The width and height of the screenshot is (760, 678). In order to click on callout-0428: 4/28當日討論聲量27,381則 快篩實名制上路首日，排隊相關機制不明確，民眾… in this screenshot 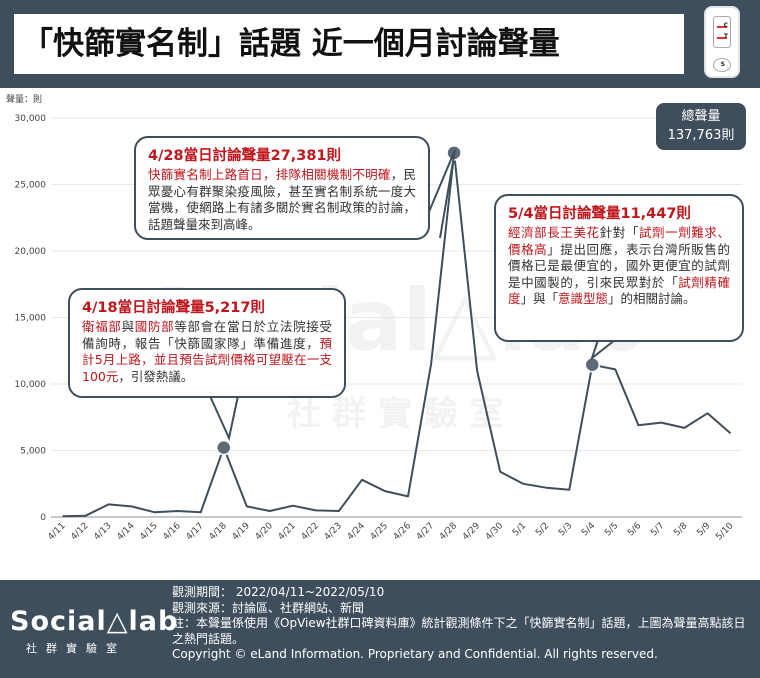, I will do `click(282, 188)`.